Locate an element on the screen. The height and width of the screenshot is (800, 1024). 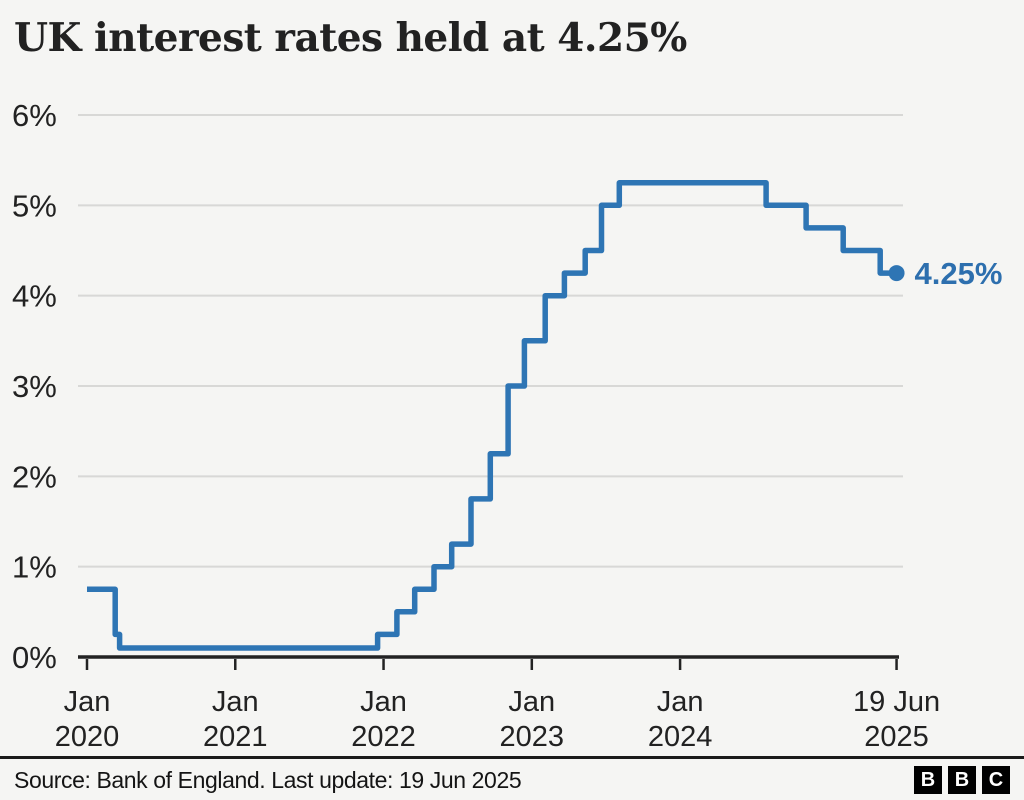
y-tick-label: 3% is located at coordinates (34, 386).